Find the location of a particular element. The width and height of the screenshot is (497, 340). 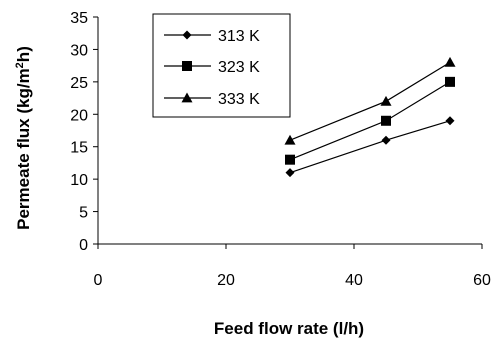

y-tick-label: 20 is located at coordinates (79, 115).